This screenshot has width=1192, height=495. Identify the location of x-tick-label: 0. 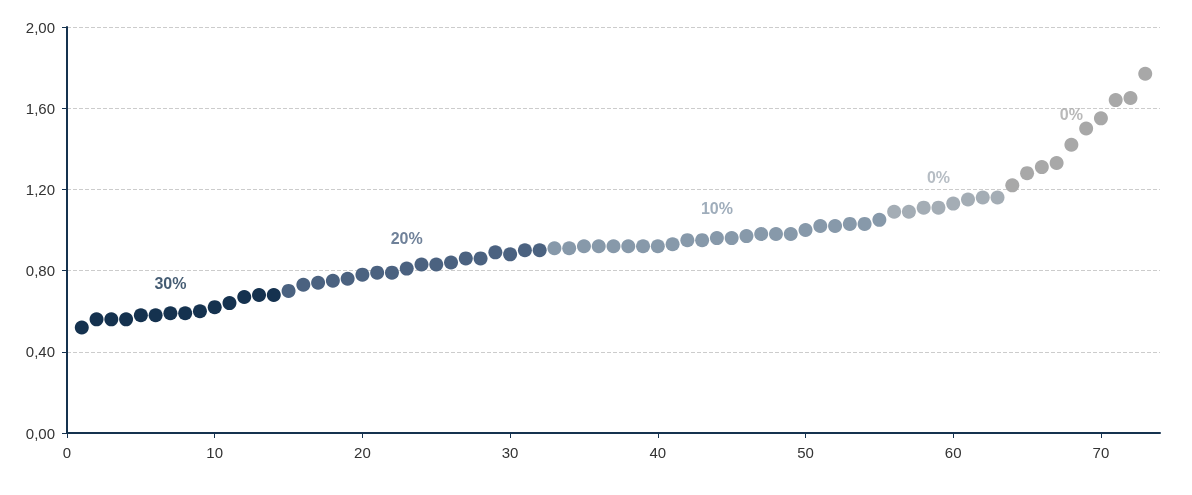
(67, 452).